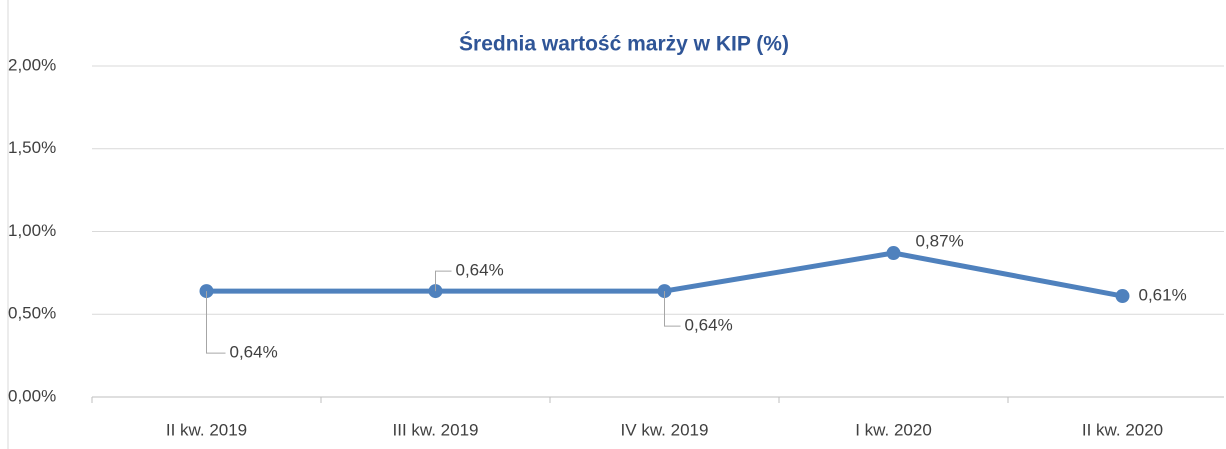 The image size is (1226, 449). I want to click on y-tick-label: 0,50%, so click(32, 313).